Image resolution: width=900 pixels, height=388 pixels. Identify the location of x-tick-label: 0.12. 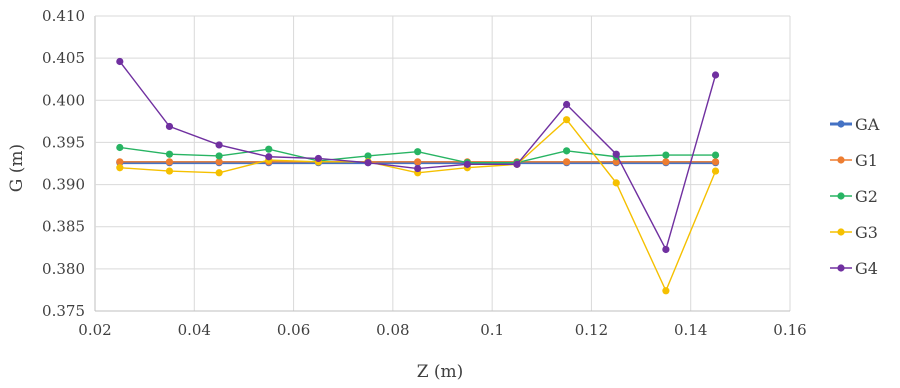
(591, 330).